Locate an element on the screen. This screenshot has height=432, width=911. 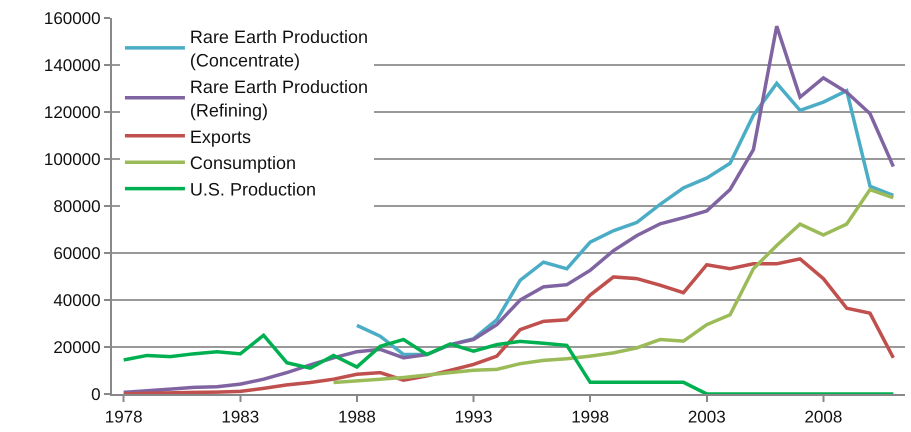
legend-label: U.S. Production is located at coordinates (253, 190).